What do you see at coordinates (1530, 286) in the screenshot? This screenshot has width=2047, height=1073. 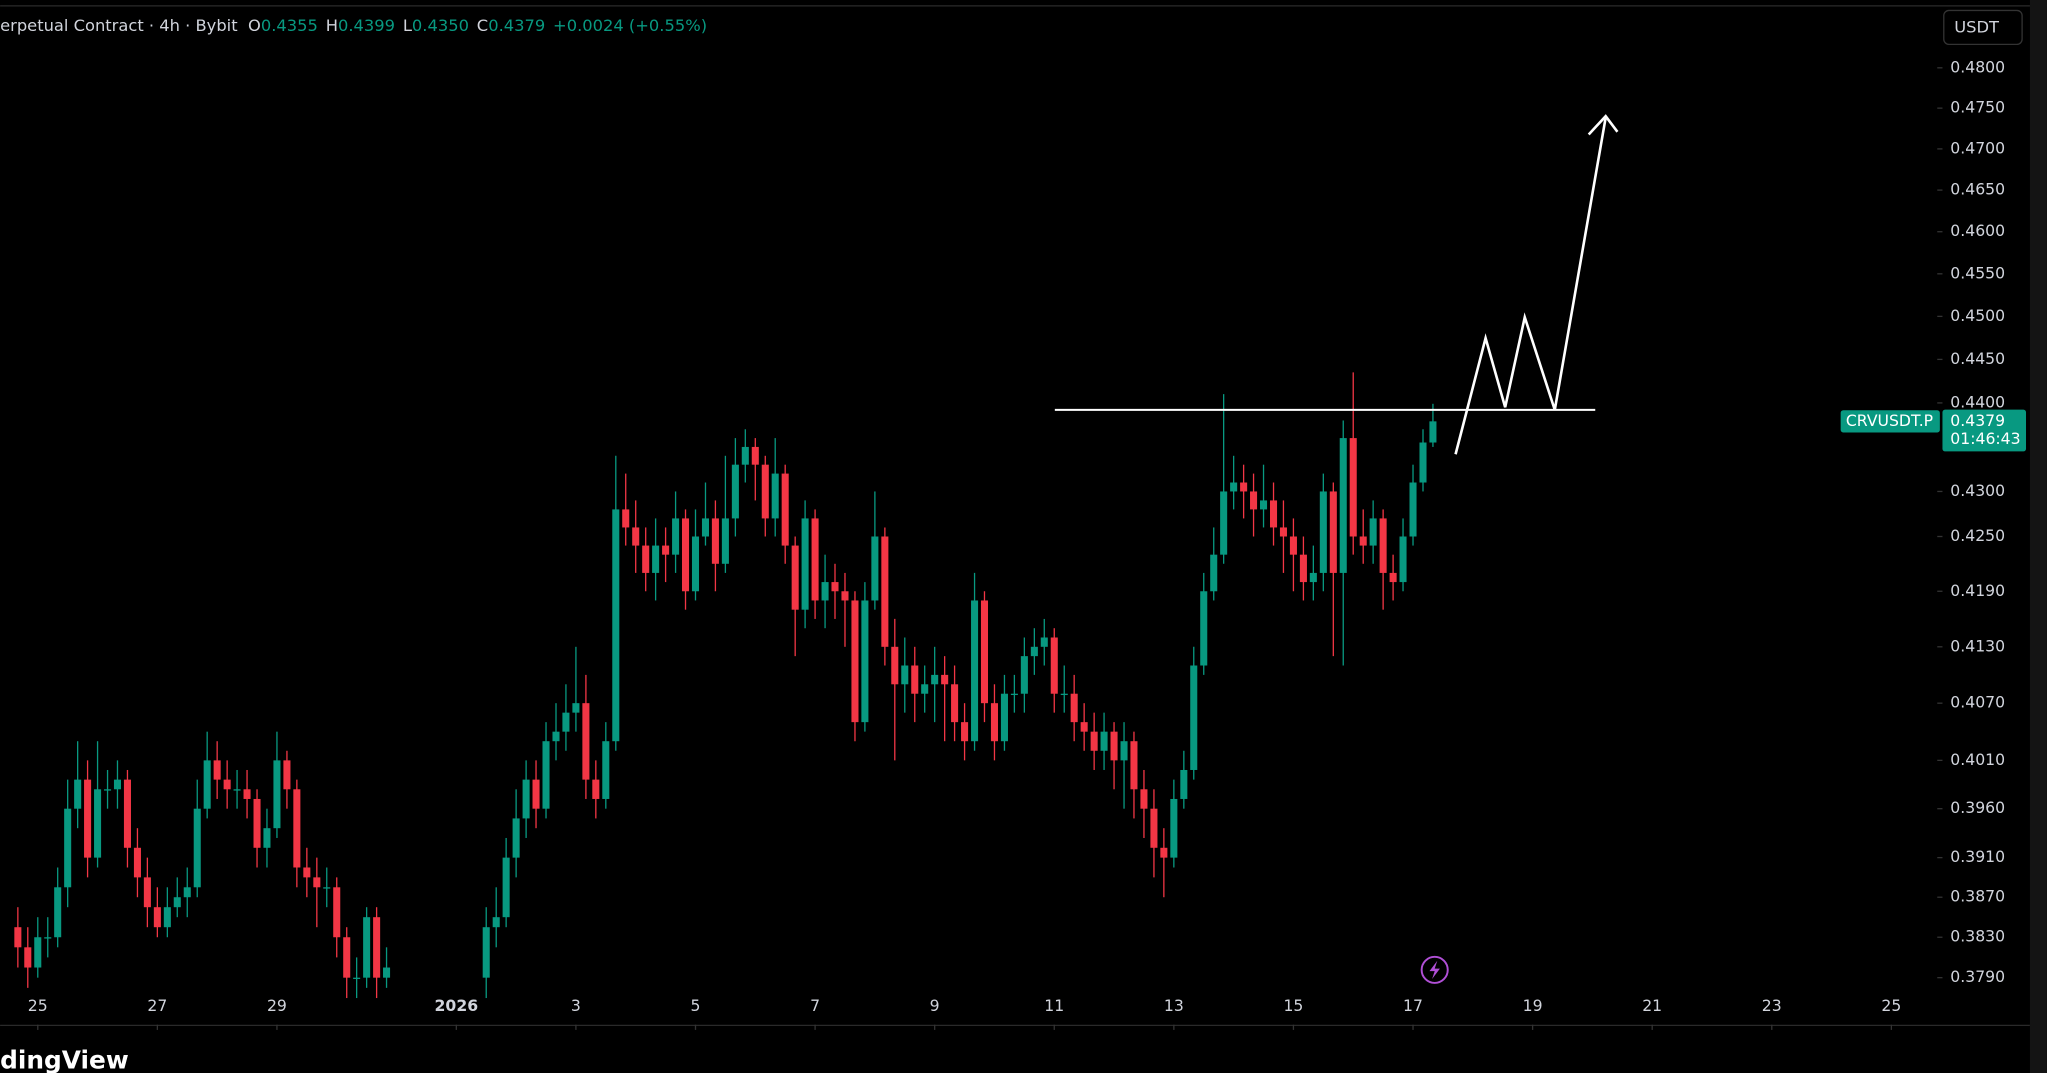 I see `projection-path` at bounding box center [1530, 286].